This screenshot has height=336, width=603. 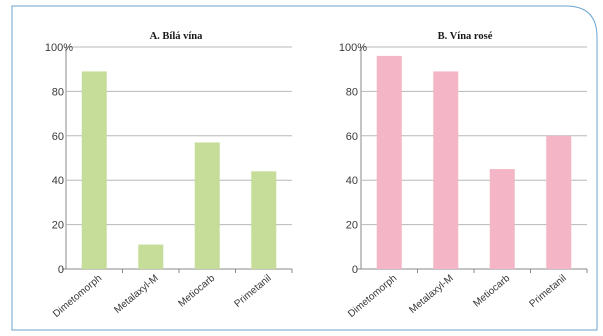 I want to click on y-axis-rose-wines: 0 20 40 60 80 100%, so click(x=353, y=159).